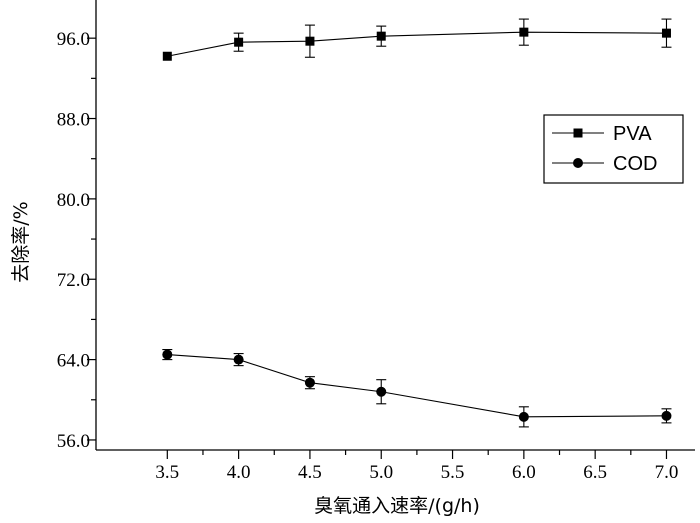 Image resolution: width=700 pixels, height=523 pixels. I want to click on y-tick-label: 80.0, so click(73, 200).